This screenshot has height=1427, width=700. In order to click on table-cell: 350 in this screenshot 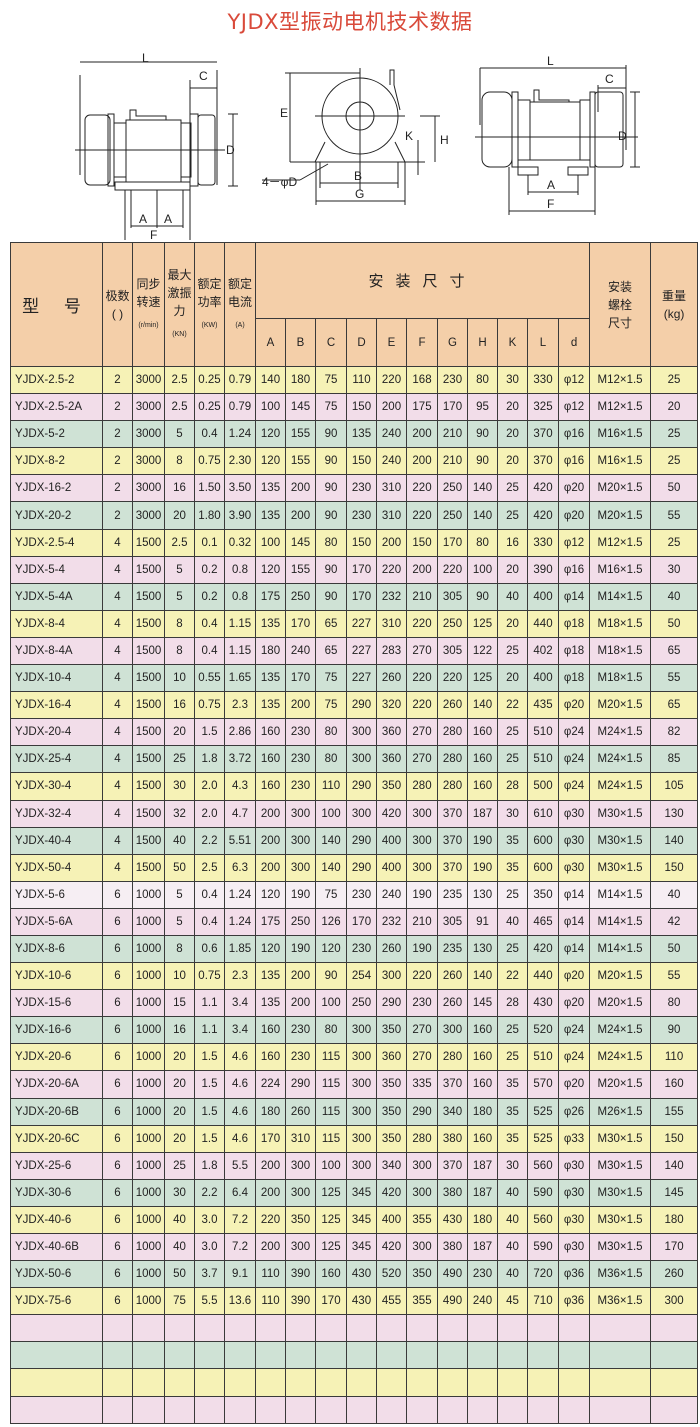, I will do `click(391, 786)`.